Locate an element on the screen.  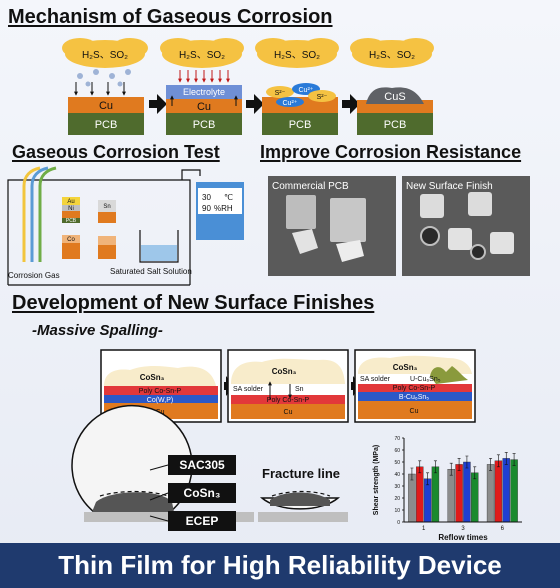
cu-label-2: Cu is located at coordinates (204, 107).